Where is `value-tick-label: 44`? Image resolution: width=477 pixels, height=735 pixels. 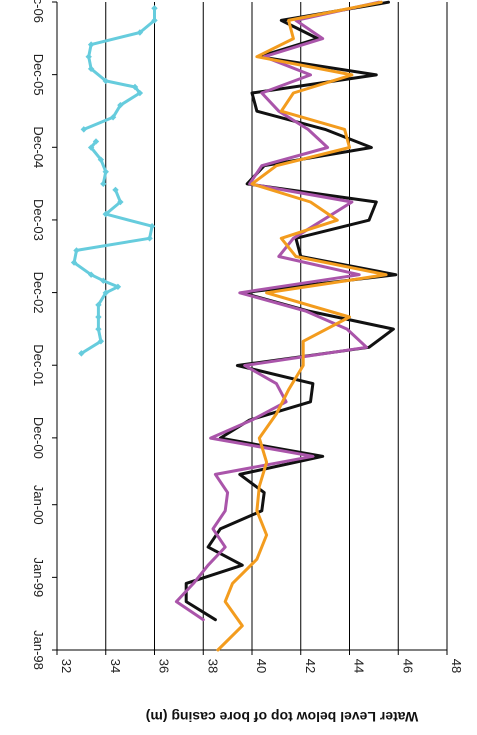
value-tick-label: 44 is located at coordinates (359, 666).